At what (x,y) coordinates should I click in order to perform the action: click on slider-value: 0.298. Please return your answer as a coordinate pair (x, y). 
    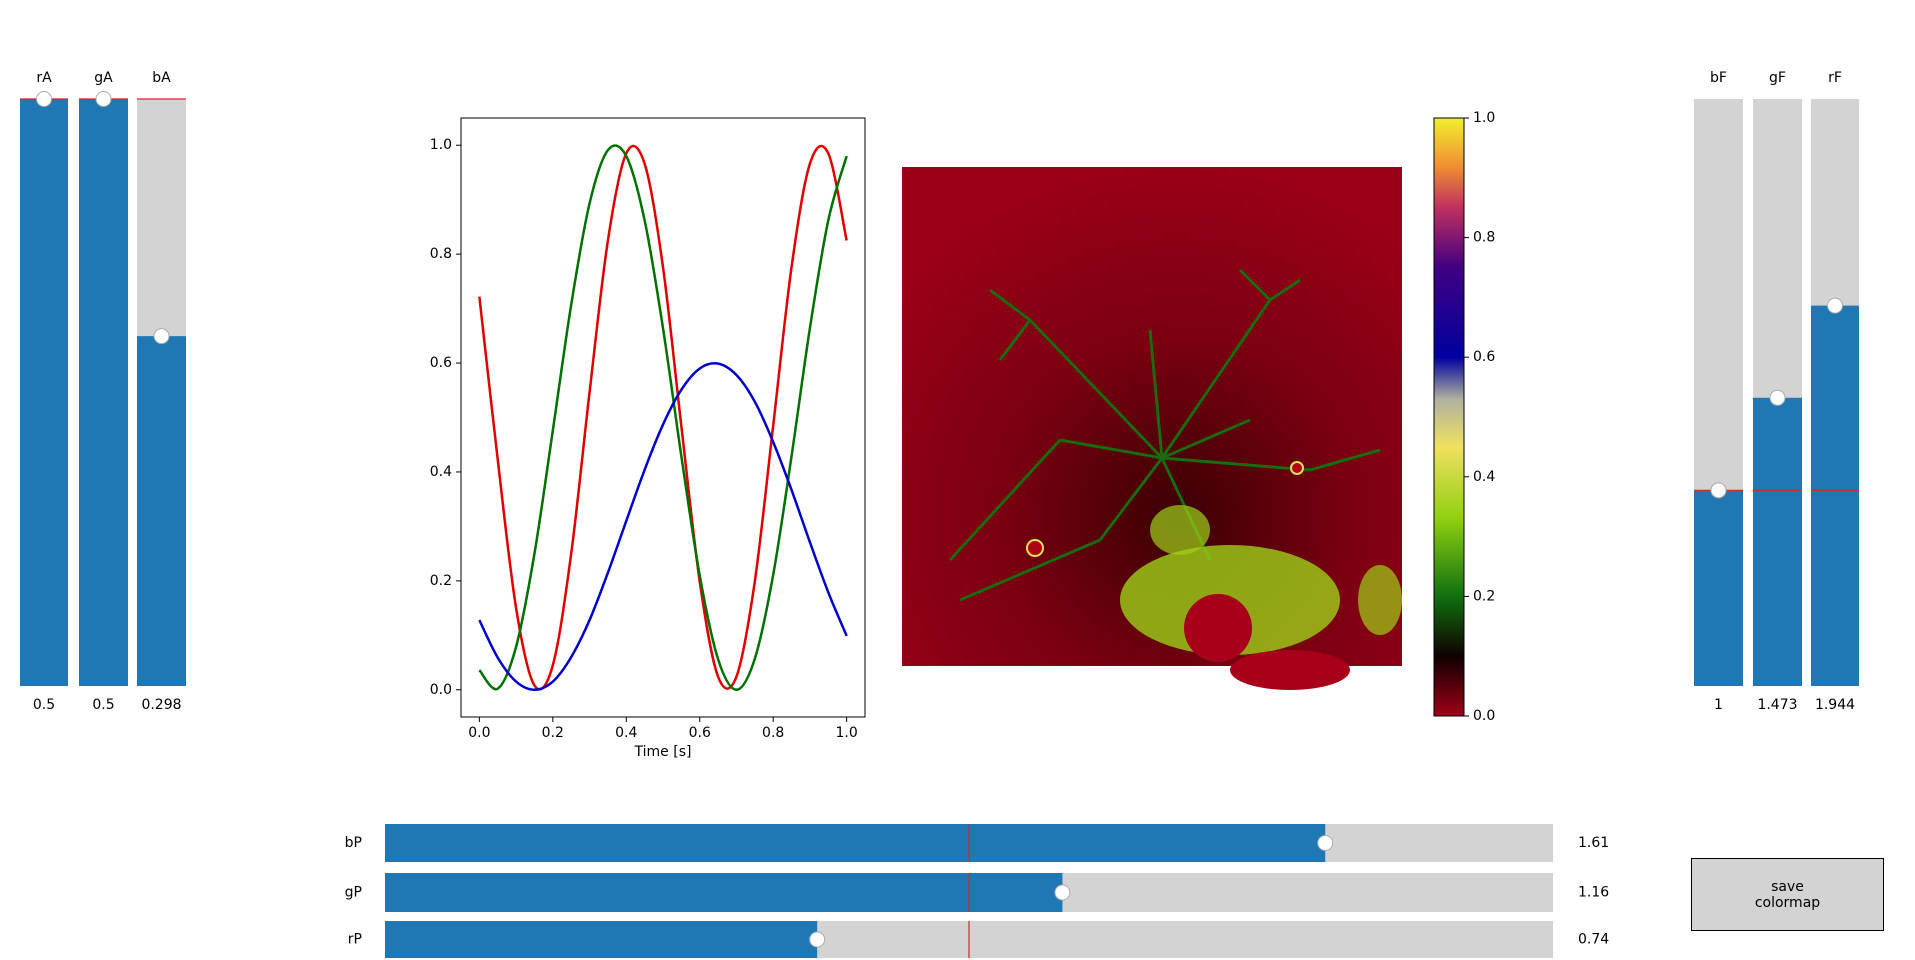
    Looking at the image, I should click on (161, 705).